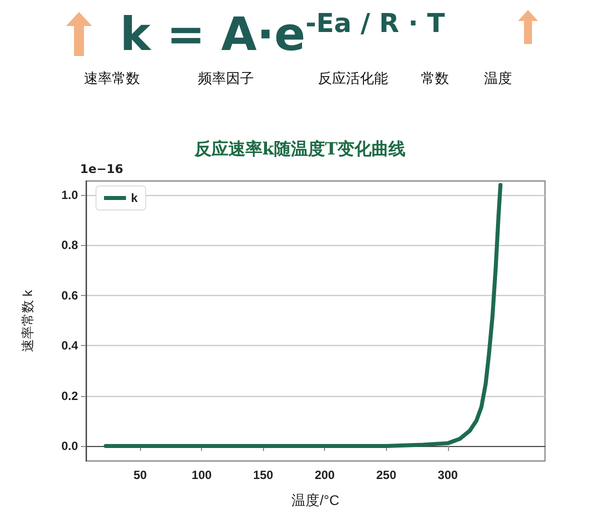  What do you see at coordinates (283, 34) in the screenshot?
I see `text: k = A·e$^{-Ea / R · T}$` at bounding box center [283, 34].